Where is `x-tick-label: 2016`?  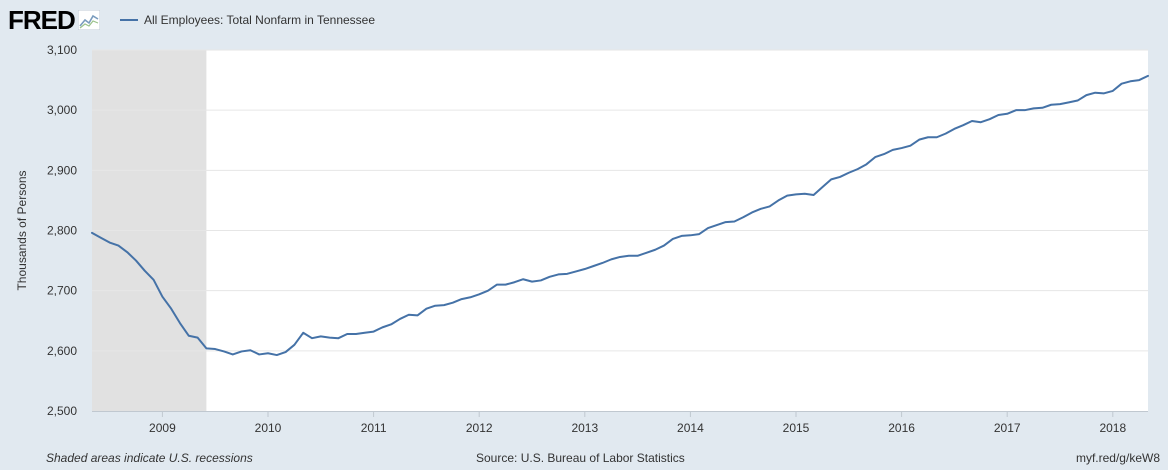 x-tick-label: 2016 is located at coordinates (901, 428).